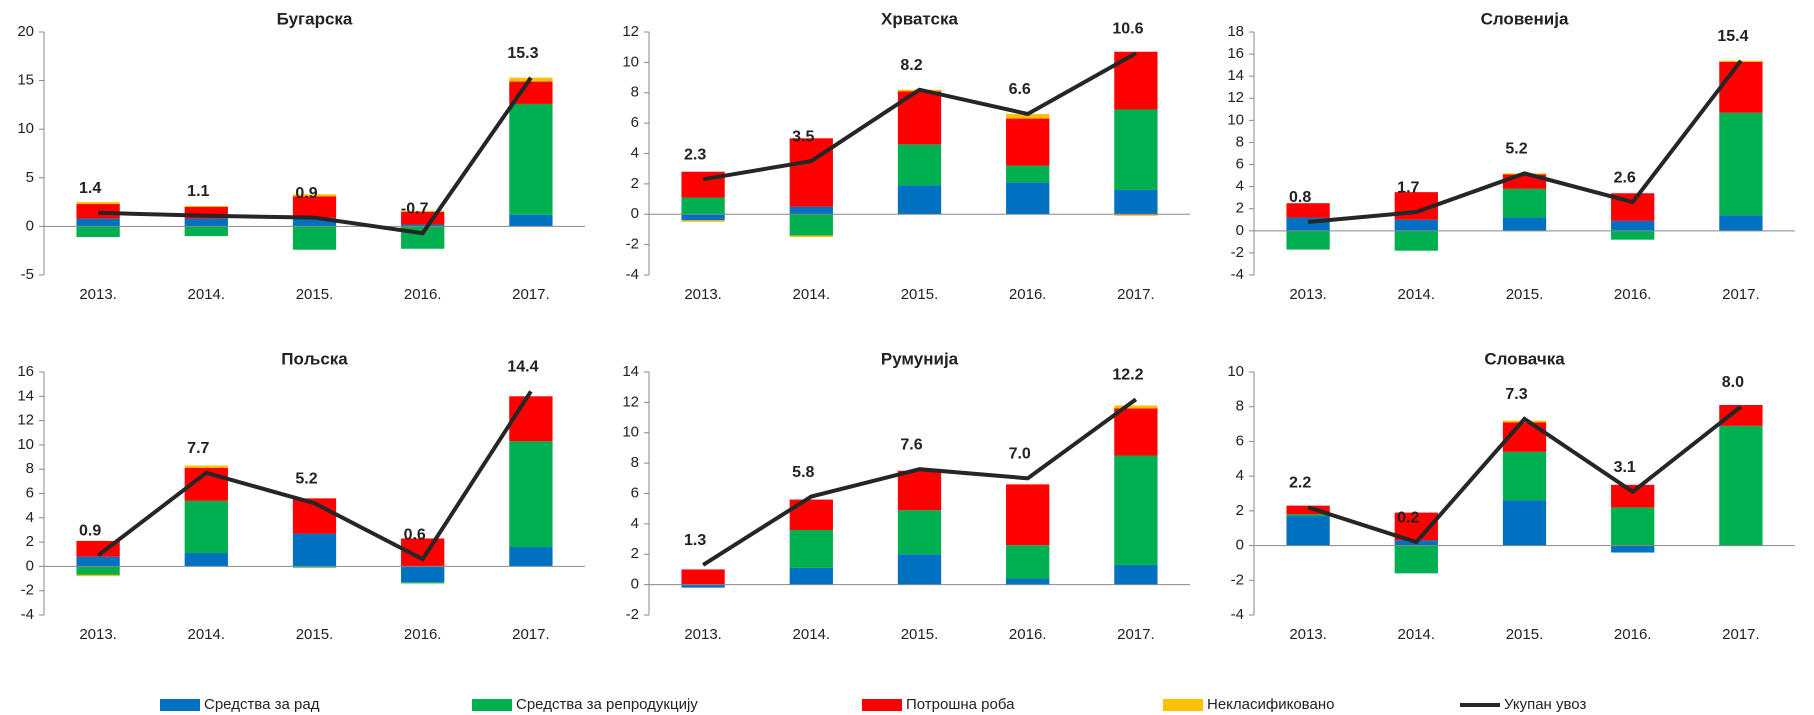 This screenshot has height=715, width=1814. I want to click on legend-swatch, so click(1183, 705).